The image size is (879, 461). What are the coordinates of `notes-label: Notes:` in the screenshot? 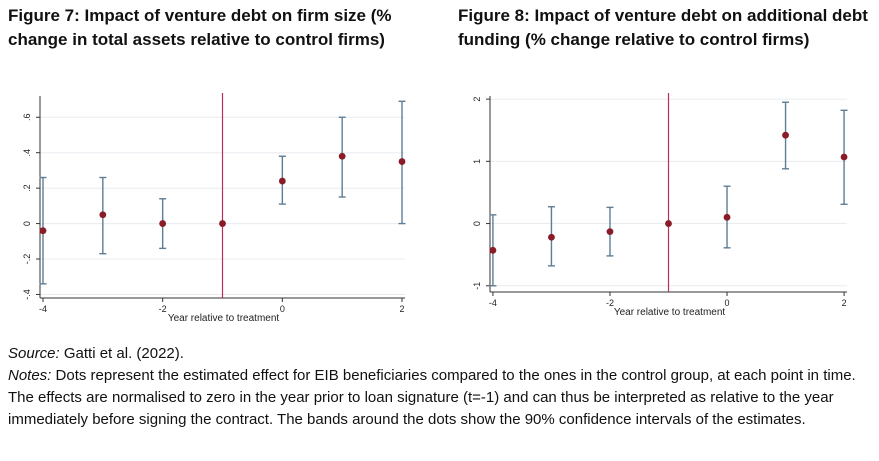 It's located at (30, 375).